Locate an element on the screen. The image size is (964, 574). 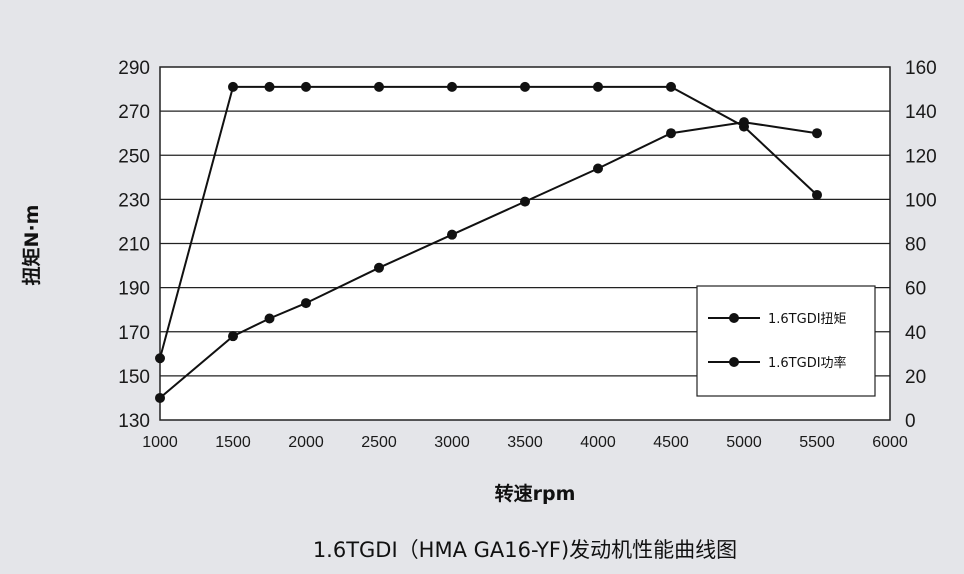
right-tick-label: 80 is located at coordinates (915, 245).